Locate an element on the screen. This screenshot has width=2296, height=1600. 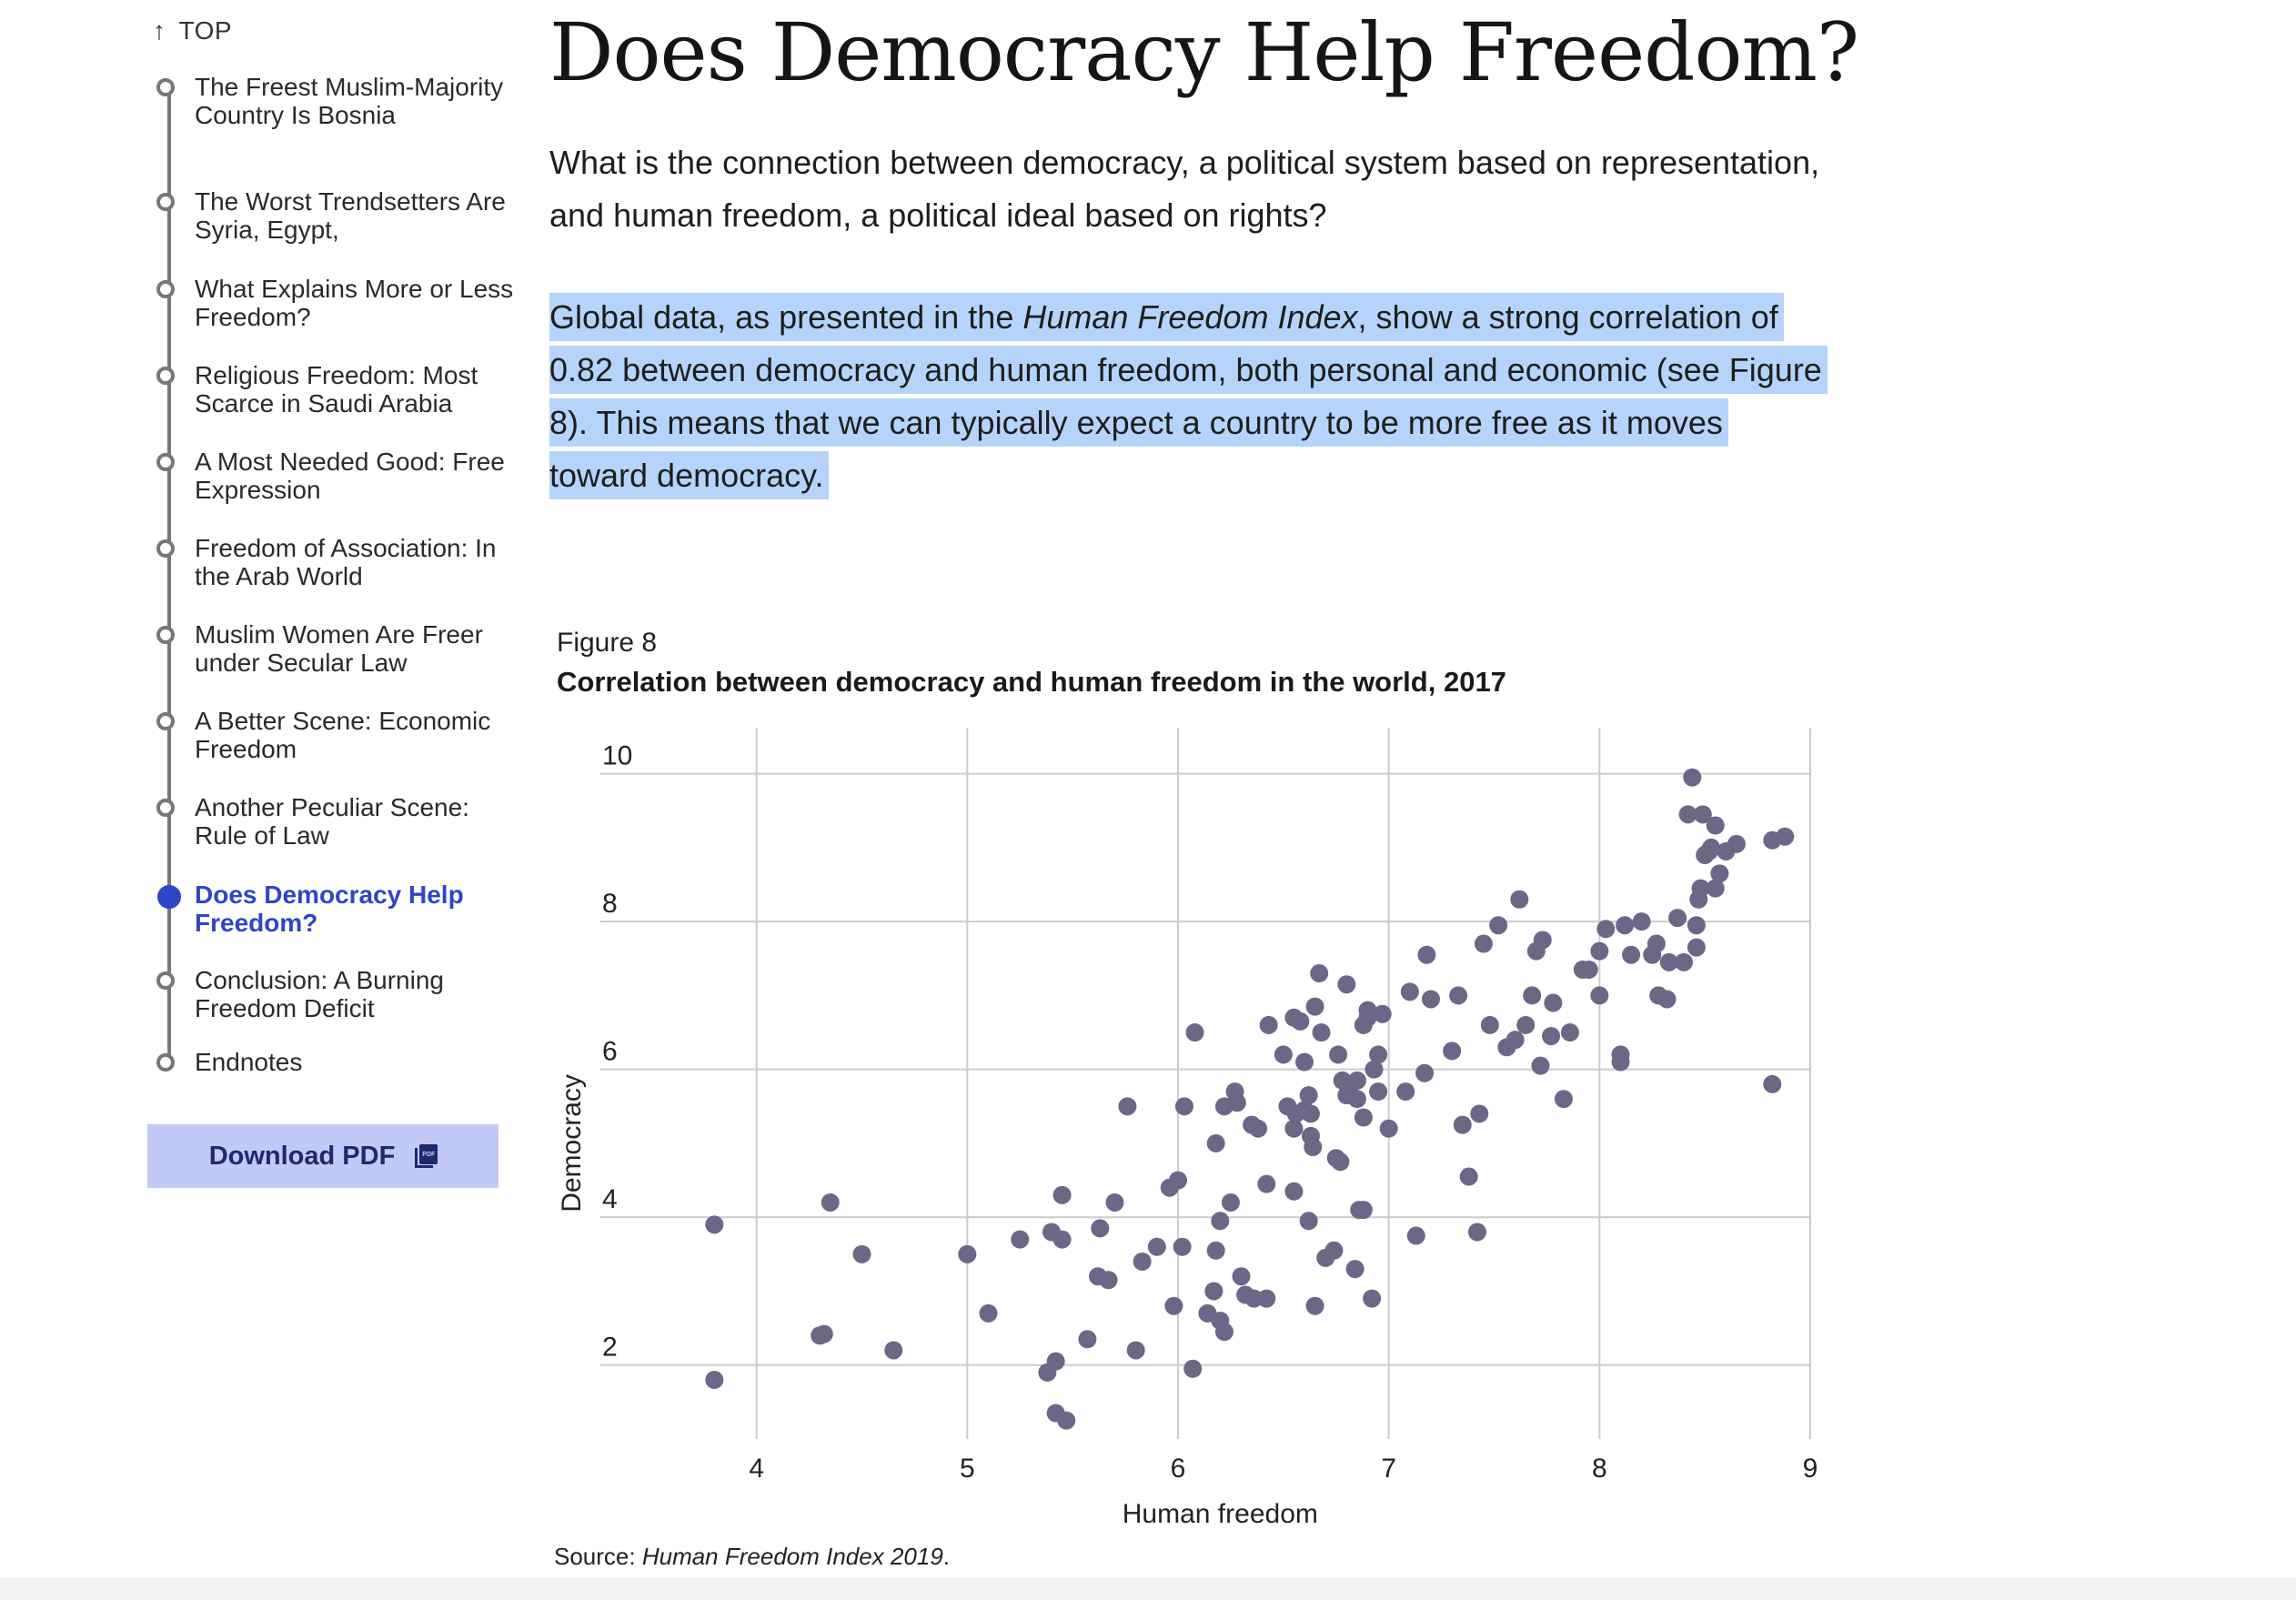
toc-item-label: Conclusion: A Burning Freedom Deficit is located at coordinates (319, 994).